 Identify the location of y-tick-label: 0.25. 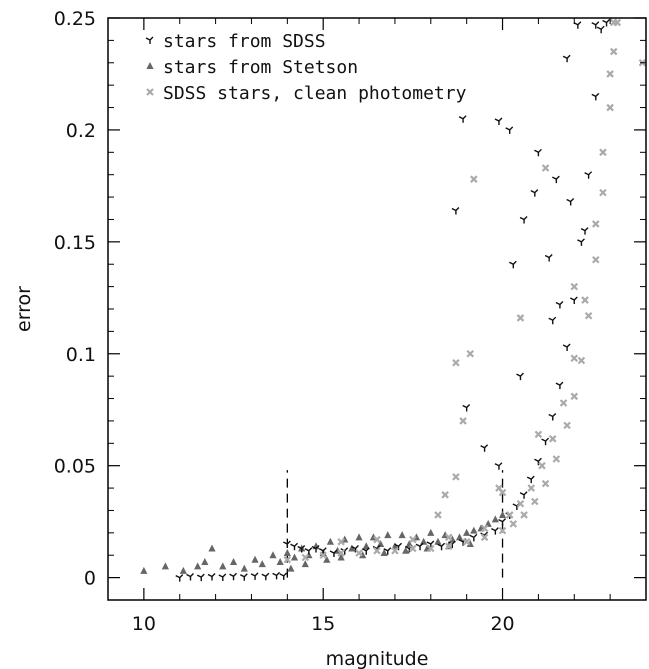
(75, 19).